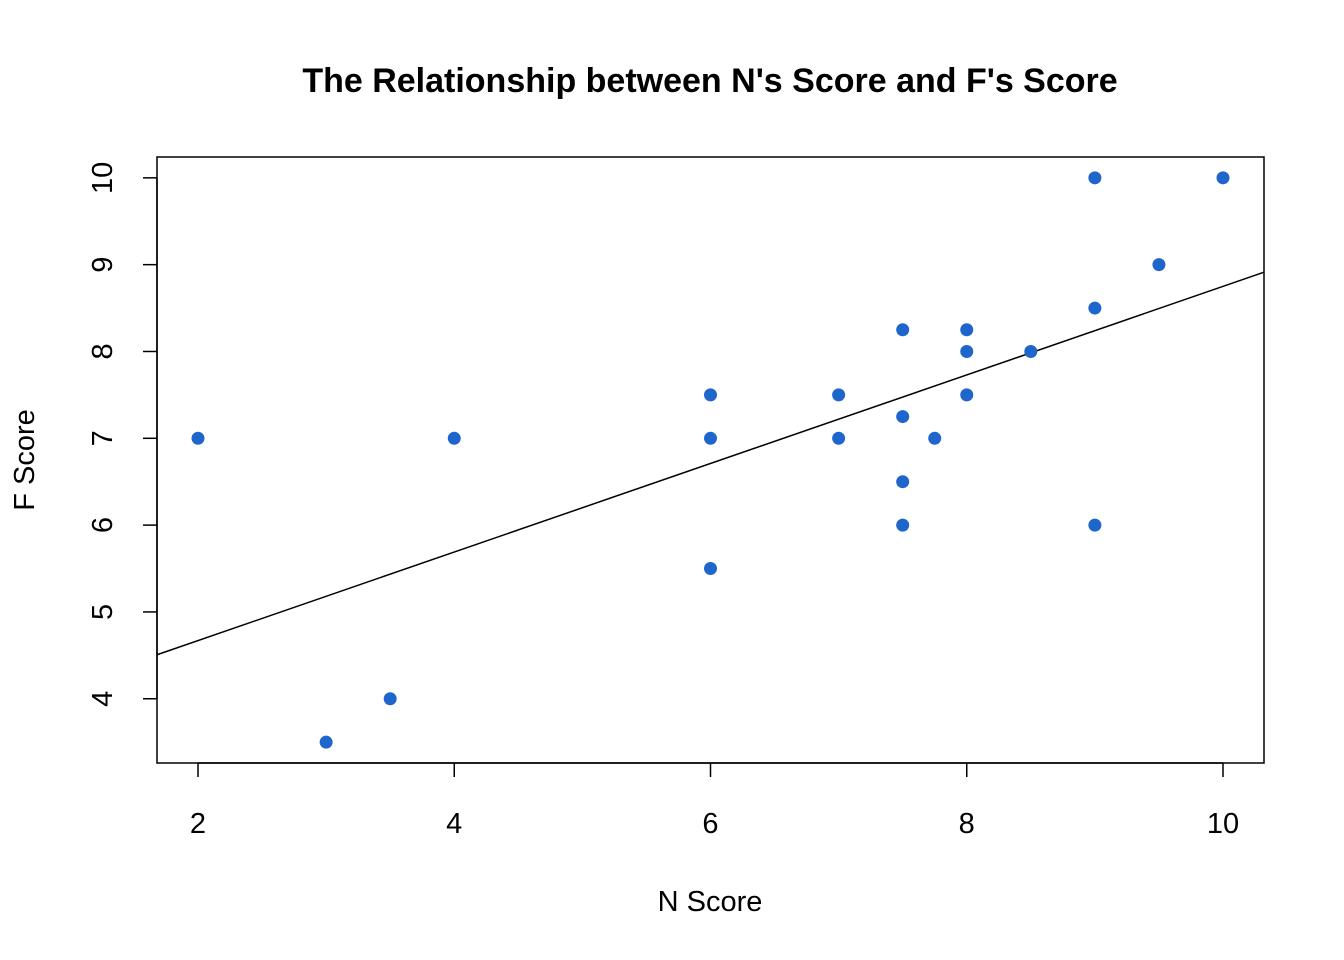  What do you see at coordinates (103, 699) in the screenshot?
I see `y-tick-label: 4` at bounding box center [103, 699].